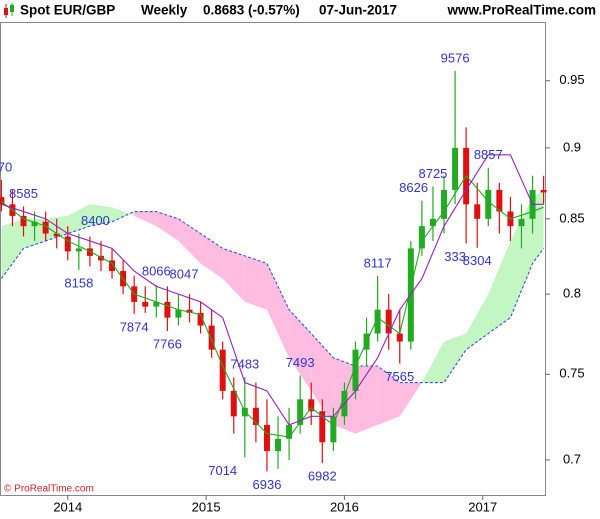 This screenshot has height=519, width=600. What do you see at coordinates (432, 173) in the screenshot?
I see `price-annotation: 8725` at bounding box center [432, 173].